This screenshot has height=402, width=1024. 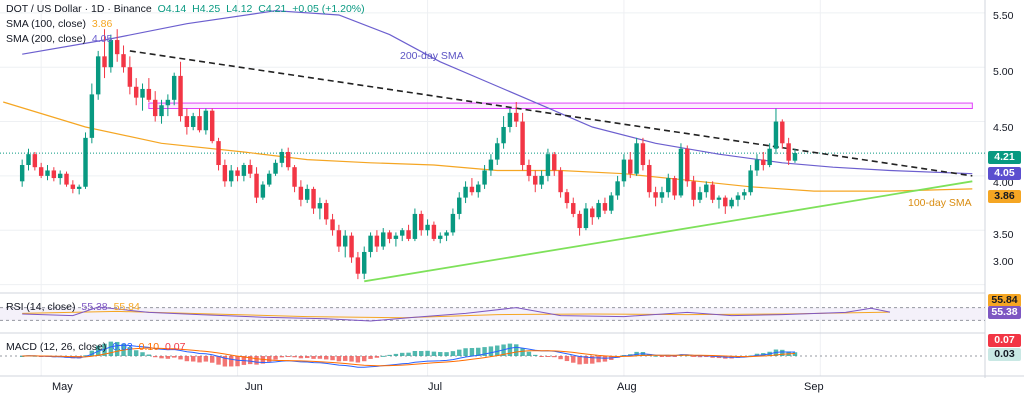 What do you see at coordinates (560, 106) in the screenshot?
I see `resistance-zone` at bounding box center [560, 106].